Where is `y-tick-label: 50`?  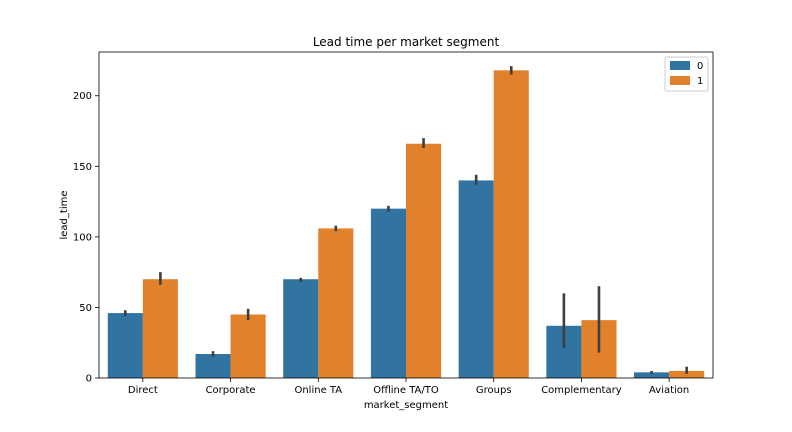 y-tick-label: 50 is located at coordinates (85, 308).